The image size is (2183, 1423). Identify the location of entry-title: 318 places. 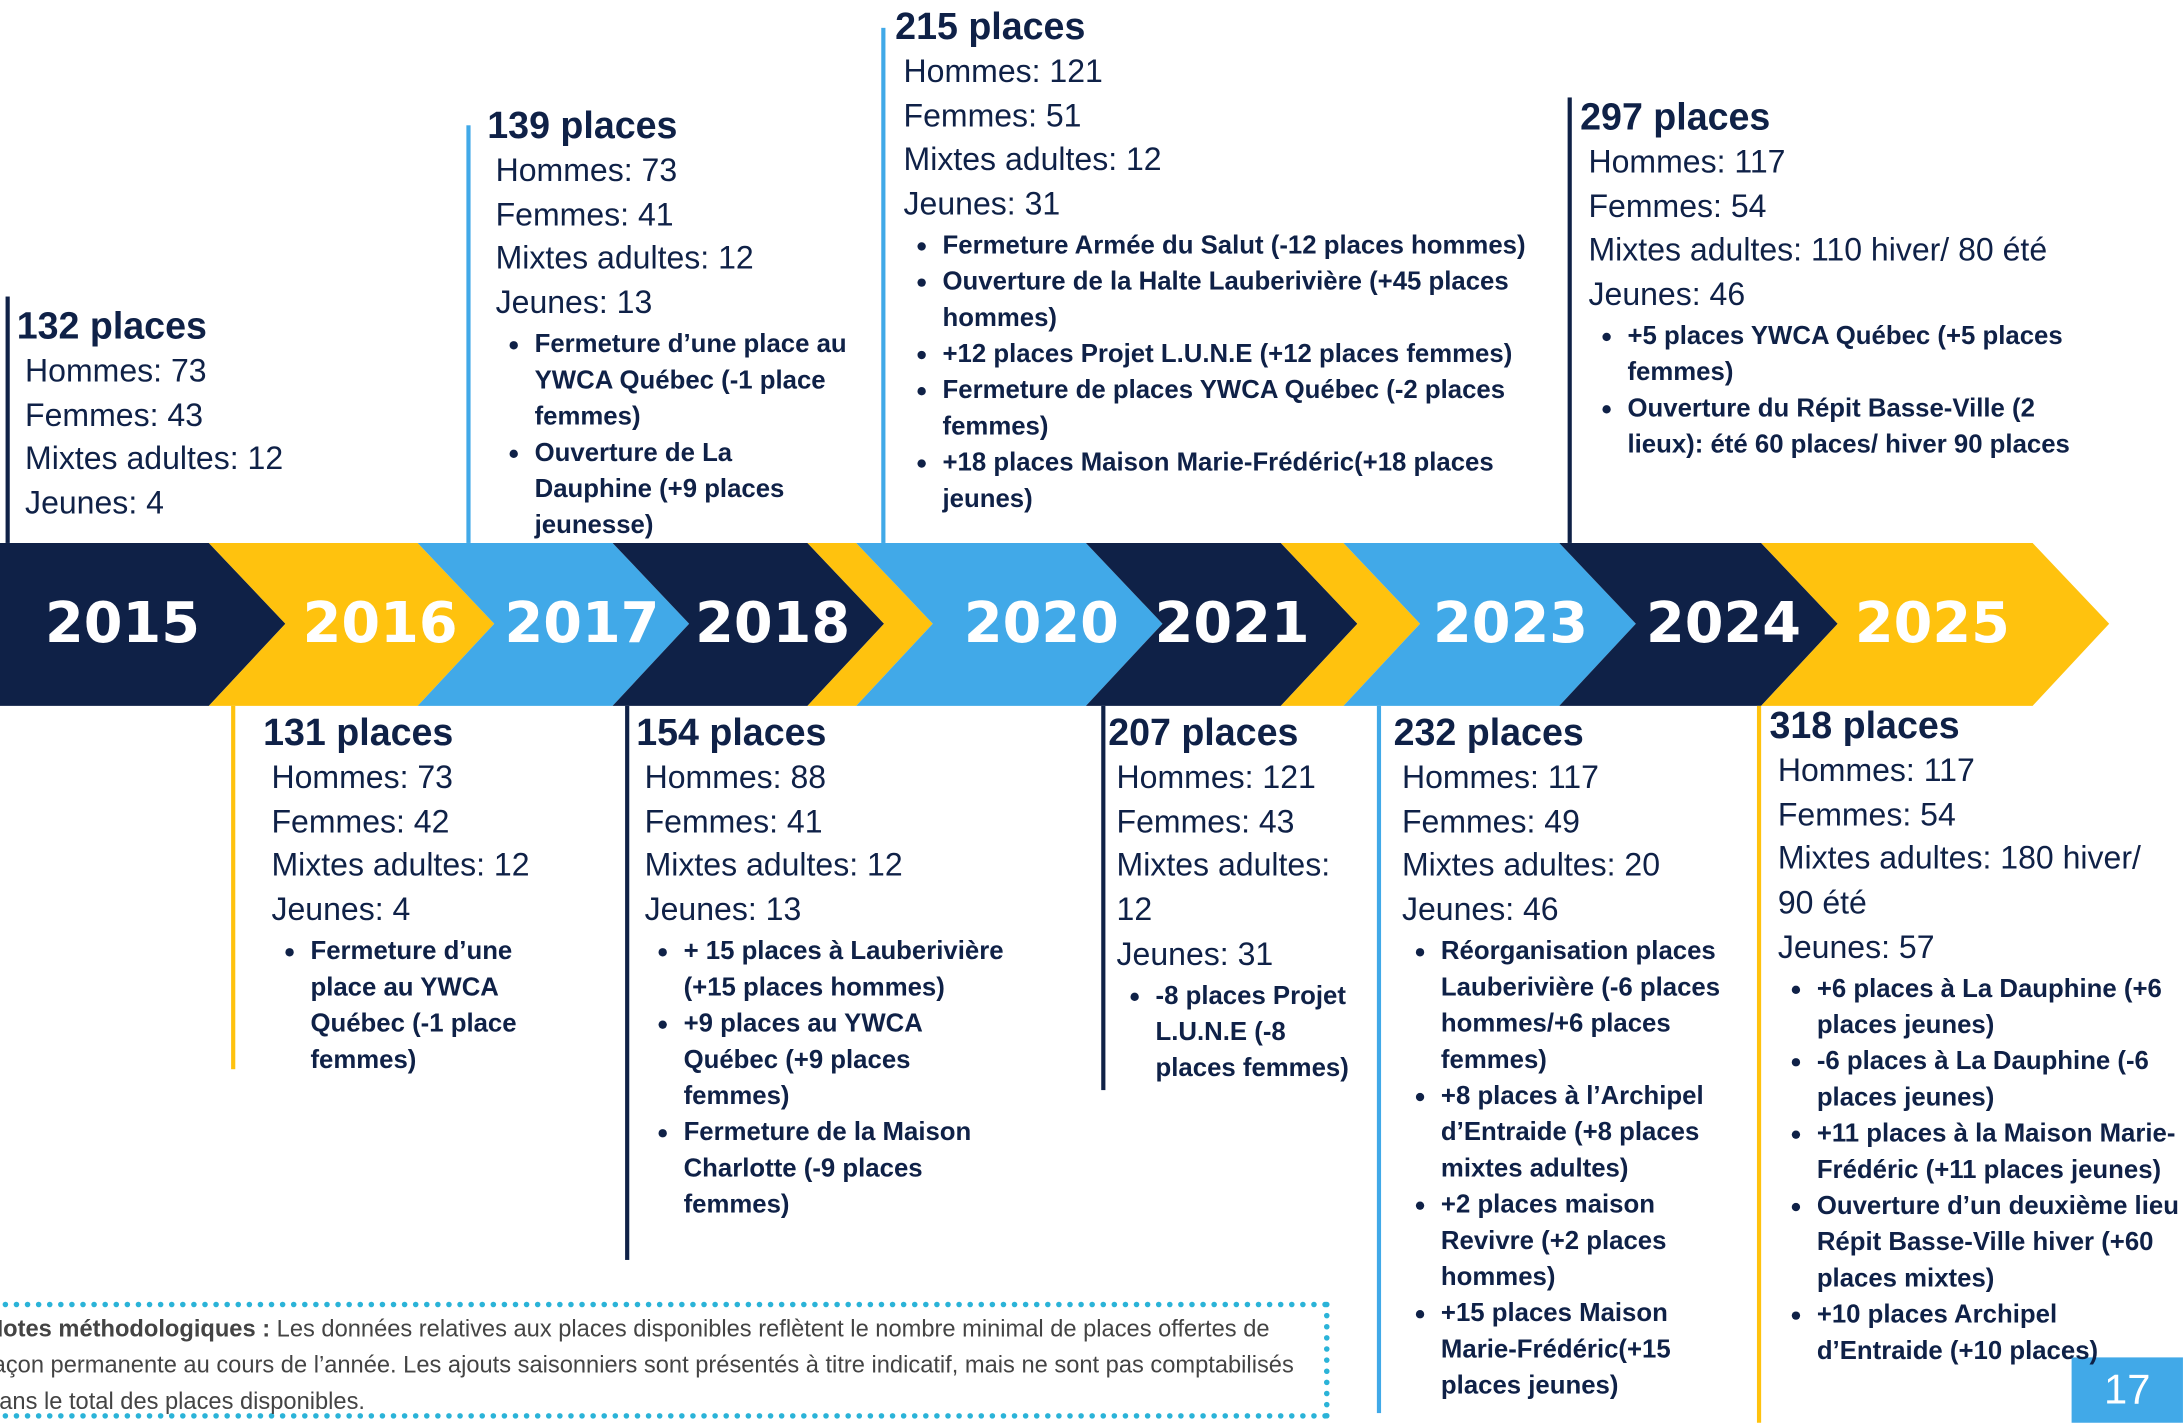
(1864, 725).